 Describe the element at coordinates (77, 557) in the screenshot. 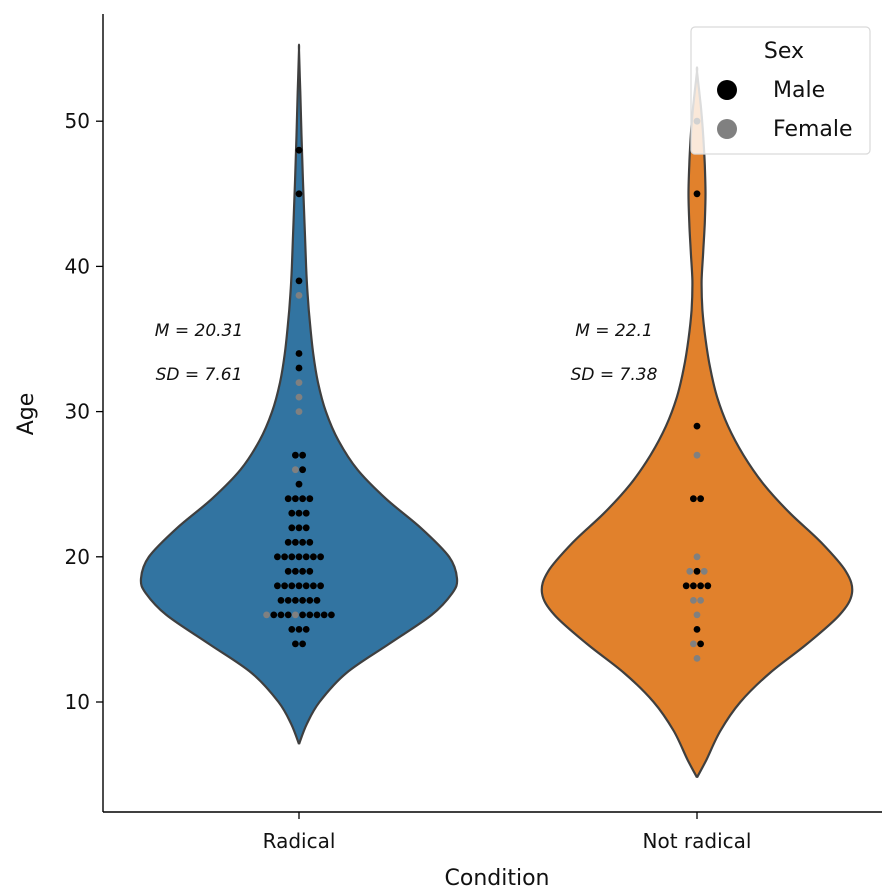

I see `y-tick-label: 20` at that location.